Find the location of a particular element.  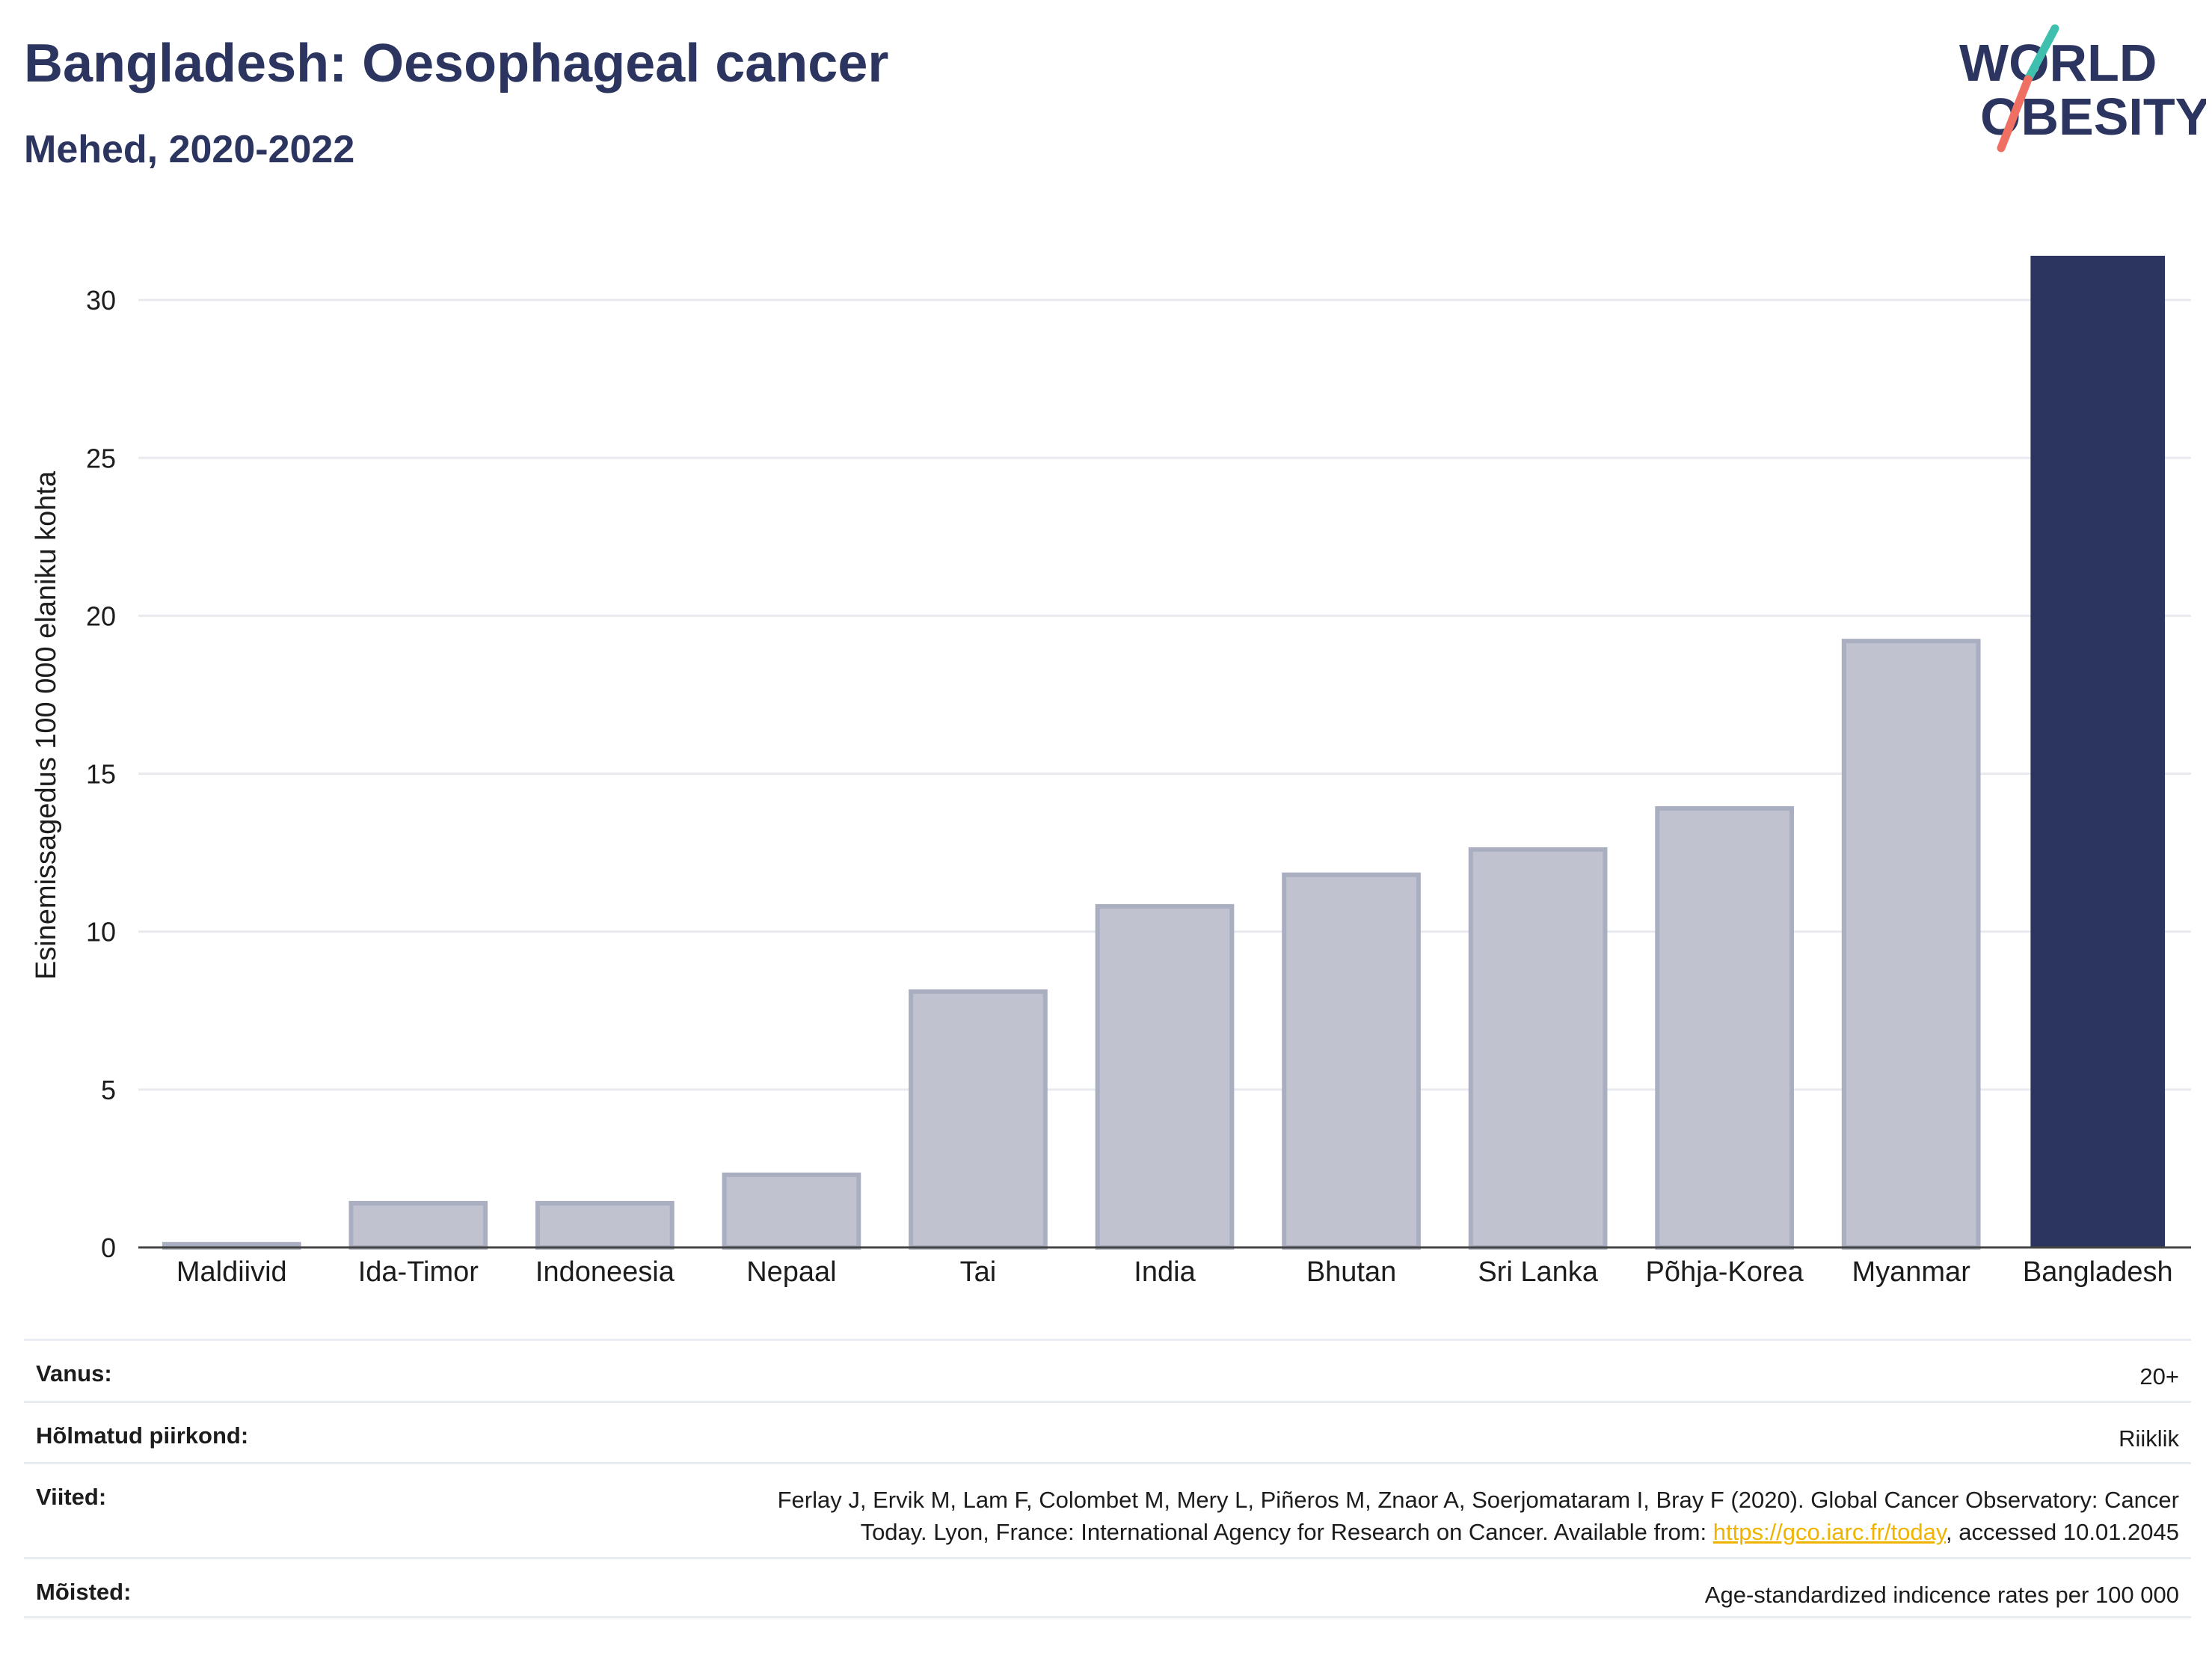

bar-nepaal is located at coordinates (791, 1211).